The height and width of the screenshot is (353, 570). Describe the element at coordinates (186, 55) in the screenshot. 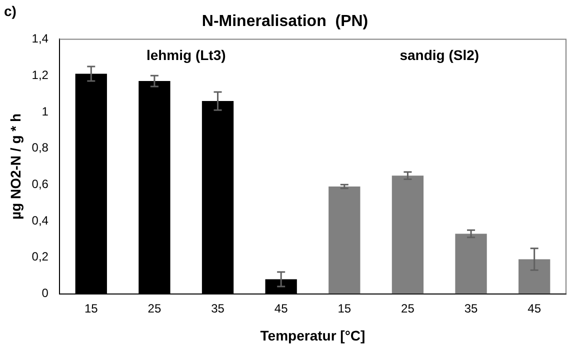

I see `annotation: lehmig (Lt3)` at that location.